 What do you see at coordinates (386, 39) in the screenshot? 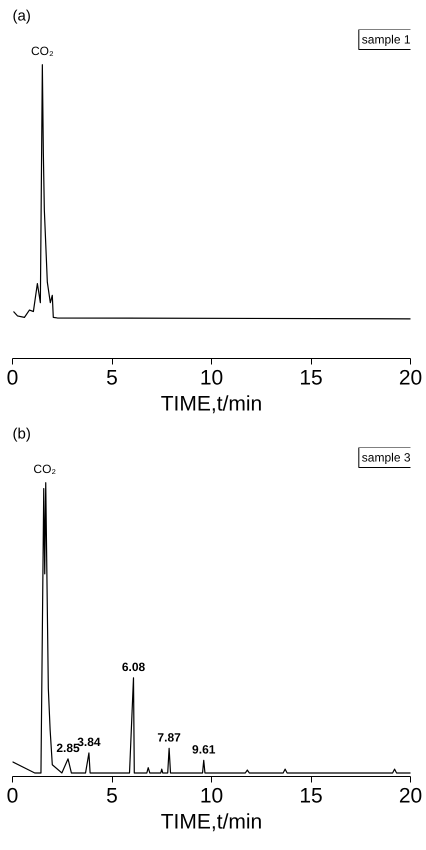
I see `text: sample 1` at bounding box center [386, 39].